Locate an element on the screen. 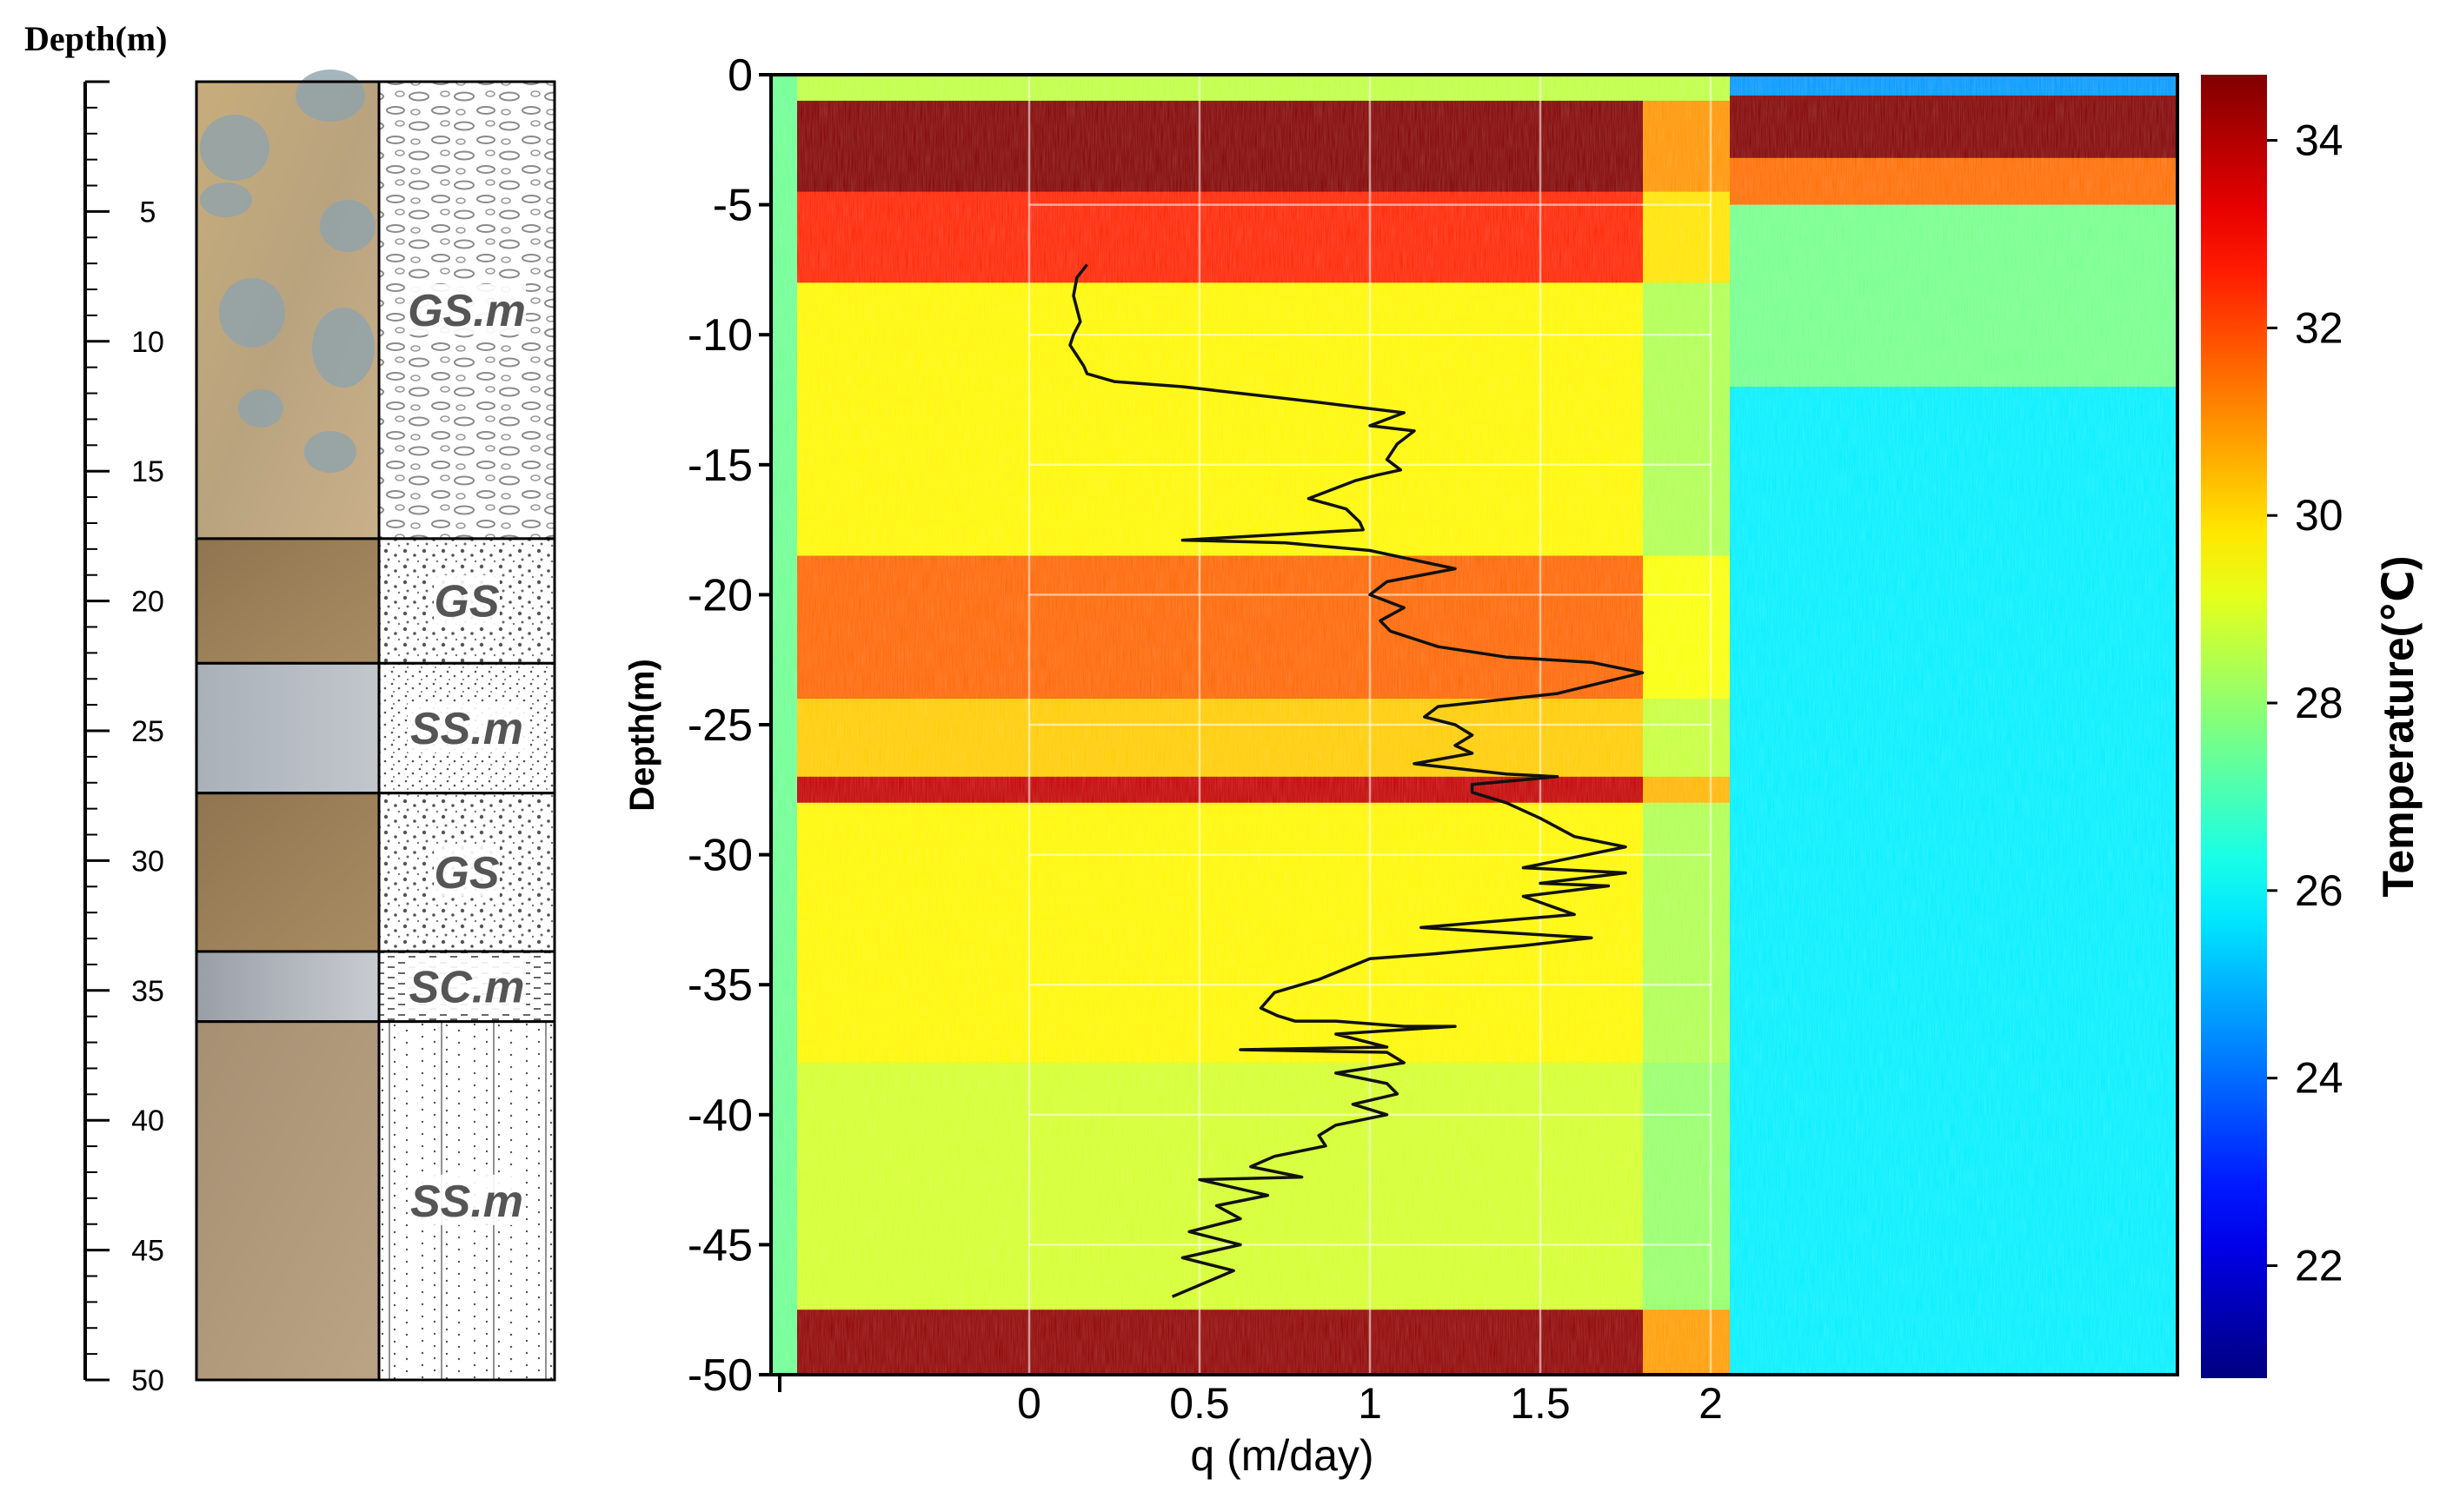 The height and width of the screenshot is (1512, 2453). colorbar-tick-label: 22 is located at coordinates (2319, 1266).